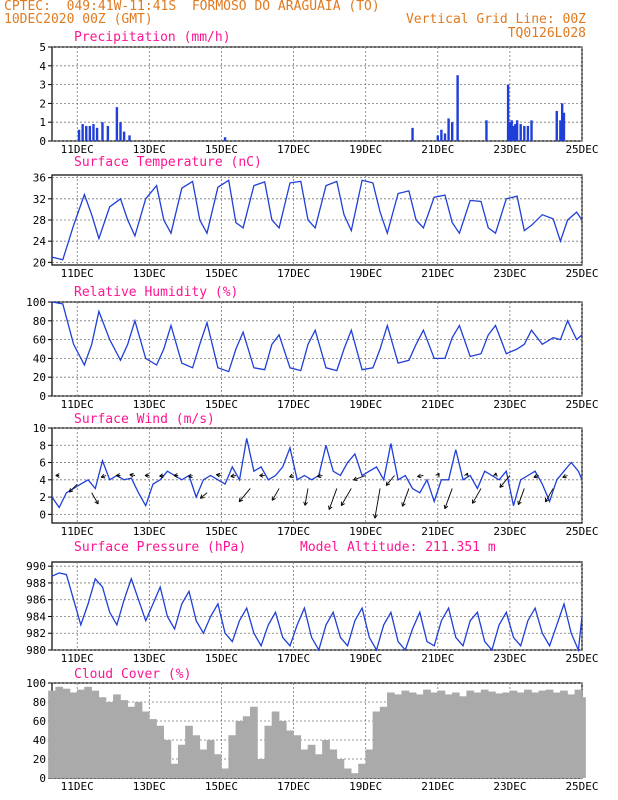 The image size is (618, 800). What do you see at coordinates (42, 85) in the screenshot?
I see `y-tick-label: 3` at bounding box center [42, 85].